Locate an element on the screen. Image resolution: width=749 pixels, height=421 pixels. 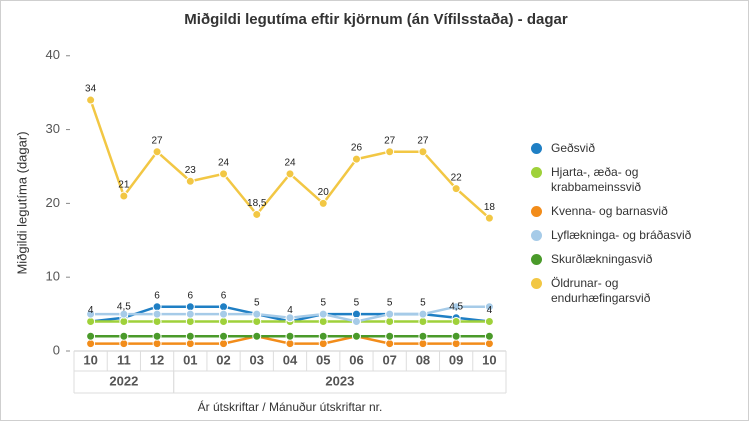
legend-label: Lyflækninga- og bráðasvið is located at coordinates (621, 235).